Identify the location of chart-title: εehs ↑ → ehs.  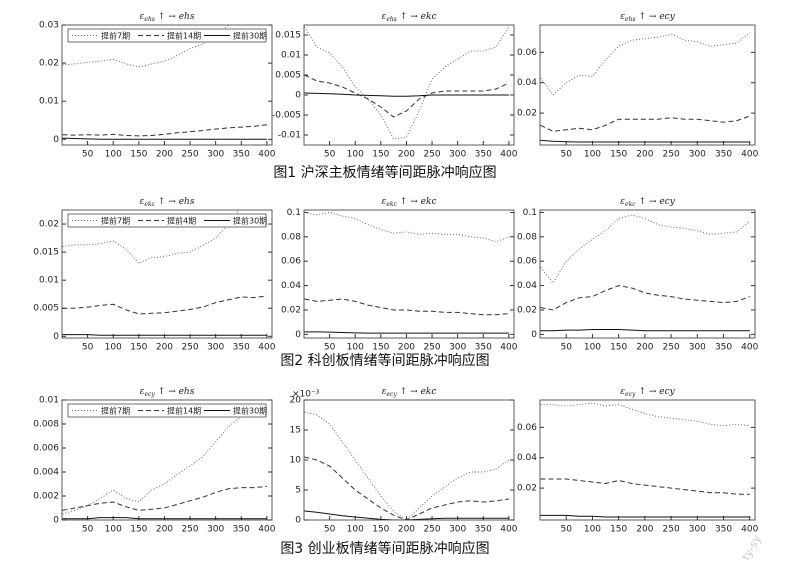
(167, 17).